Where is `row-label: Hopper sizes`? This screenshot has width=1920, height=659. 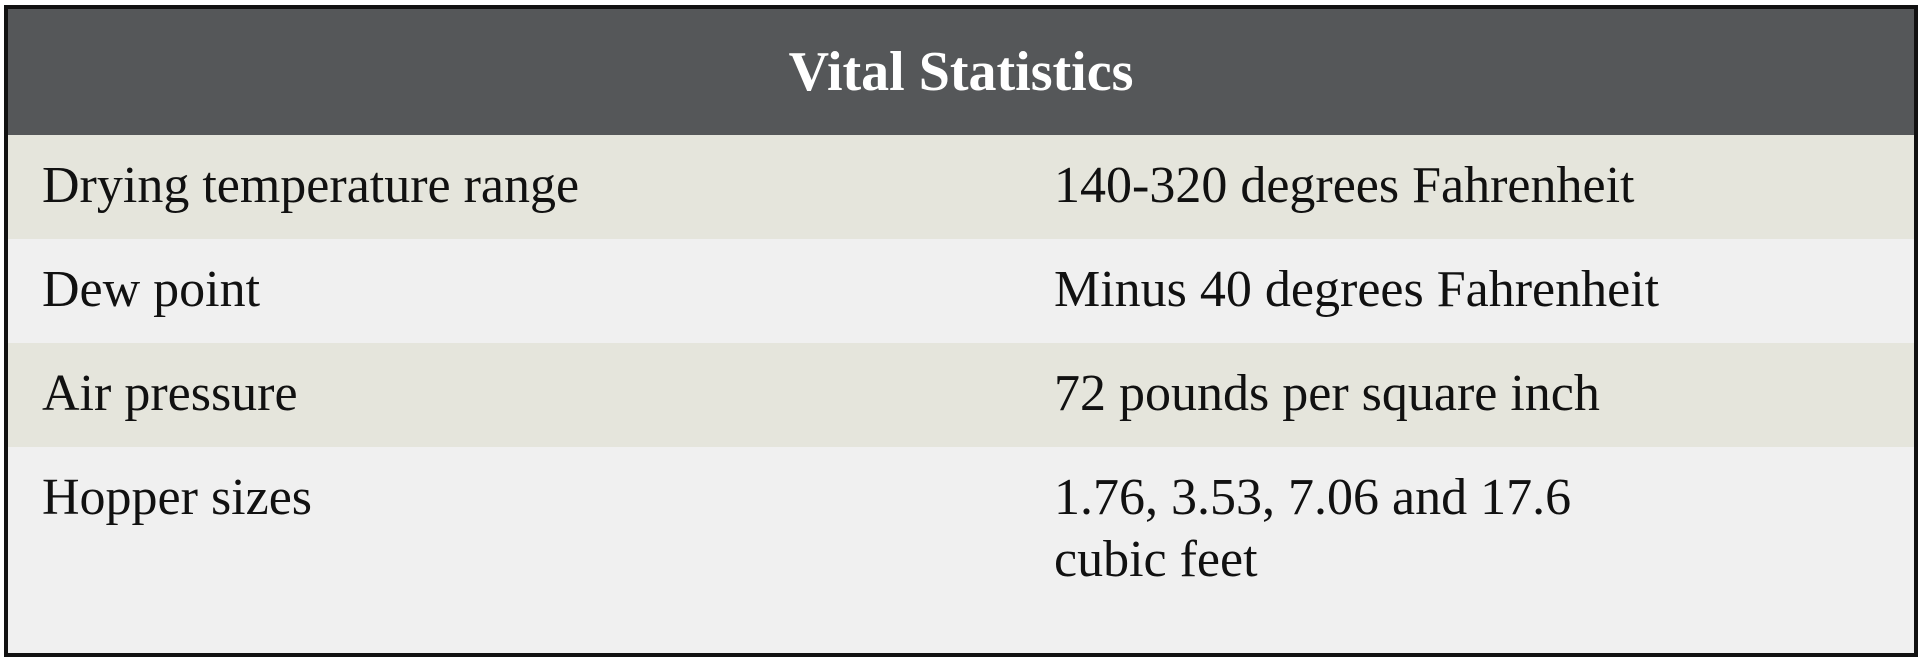 row-label: Hopper sizes is located at coordinates (177, 497).